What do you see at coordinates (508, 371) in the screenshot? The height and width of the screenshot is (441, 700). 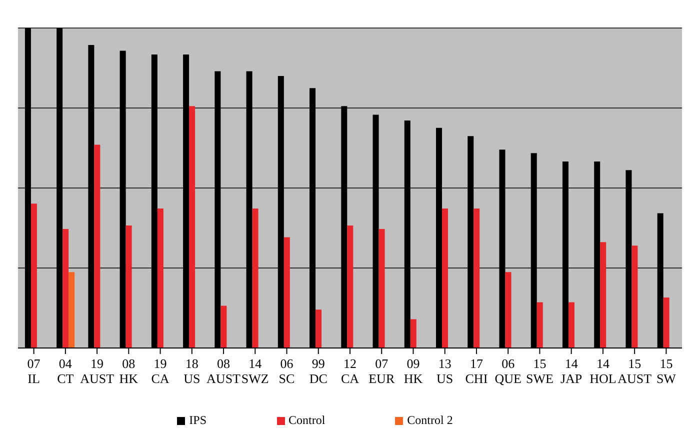 I see `x-tick-label: 06 QUE` at bounding box center [508, 371].